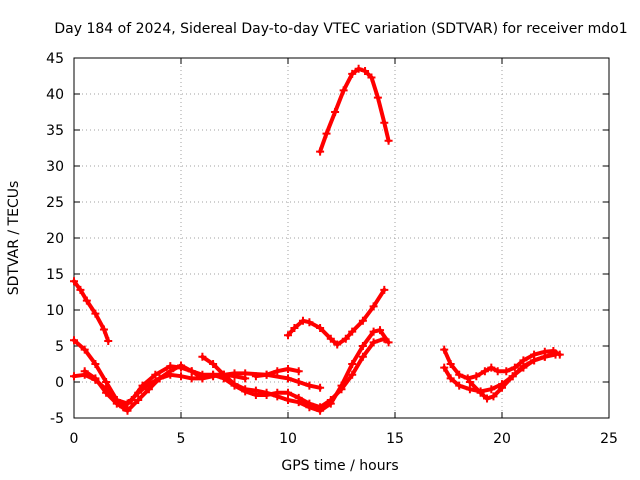 The width and height of the screenshot is (640, 480). I want to click on y-tick-label: 5, so click(59, 347).